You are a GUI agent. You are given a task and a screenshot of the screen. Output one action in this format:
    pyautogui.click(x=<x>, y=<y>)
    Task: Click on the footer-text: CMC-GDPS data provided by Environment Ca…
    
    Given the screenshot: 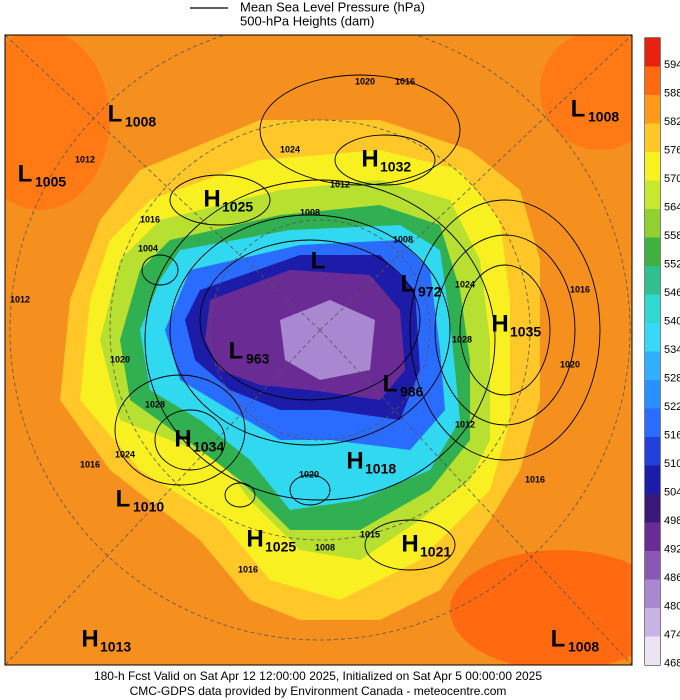 What is the action you would take?
    pyautogui.click(x=318, y=691)
    